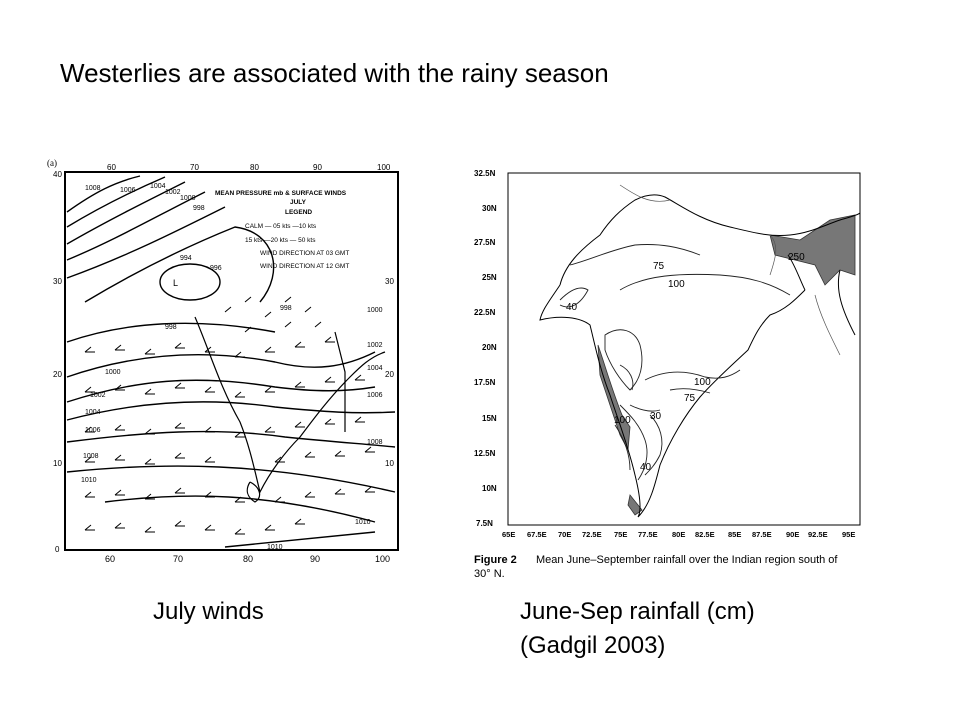 This screenshot has width=960, height=720. What do you see at coordinates (304, 266) in the screenshot?
I see `legend-row: WIND DIRECTION AT 12 GMT` at bounding box center [304, 266].